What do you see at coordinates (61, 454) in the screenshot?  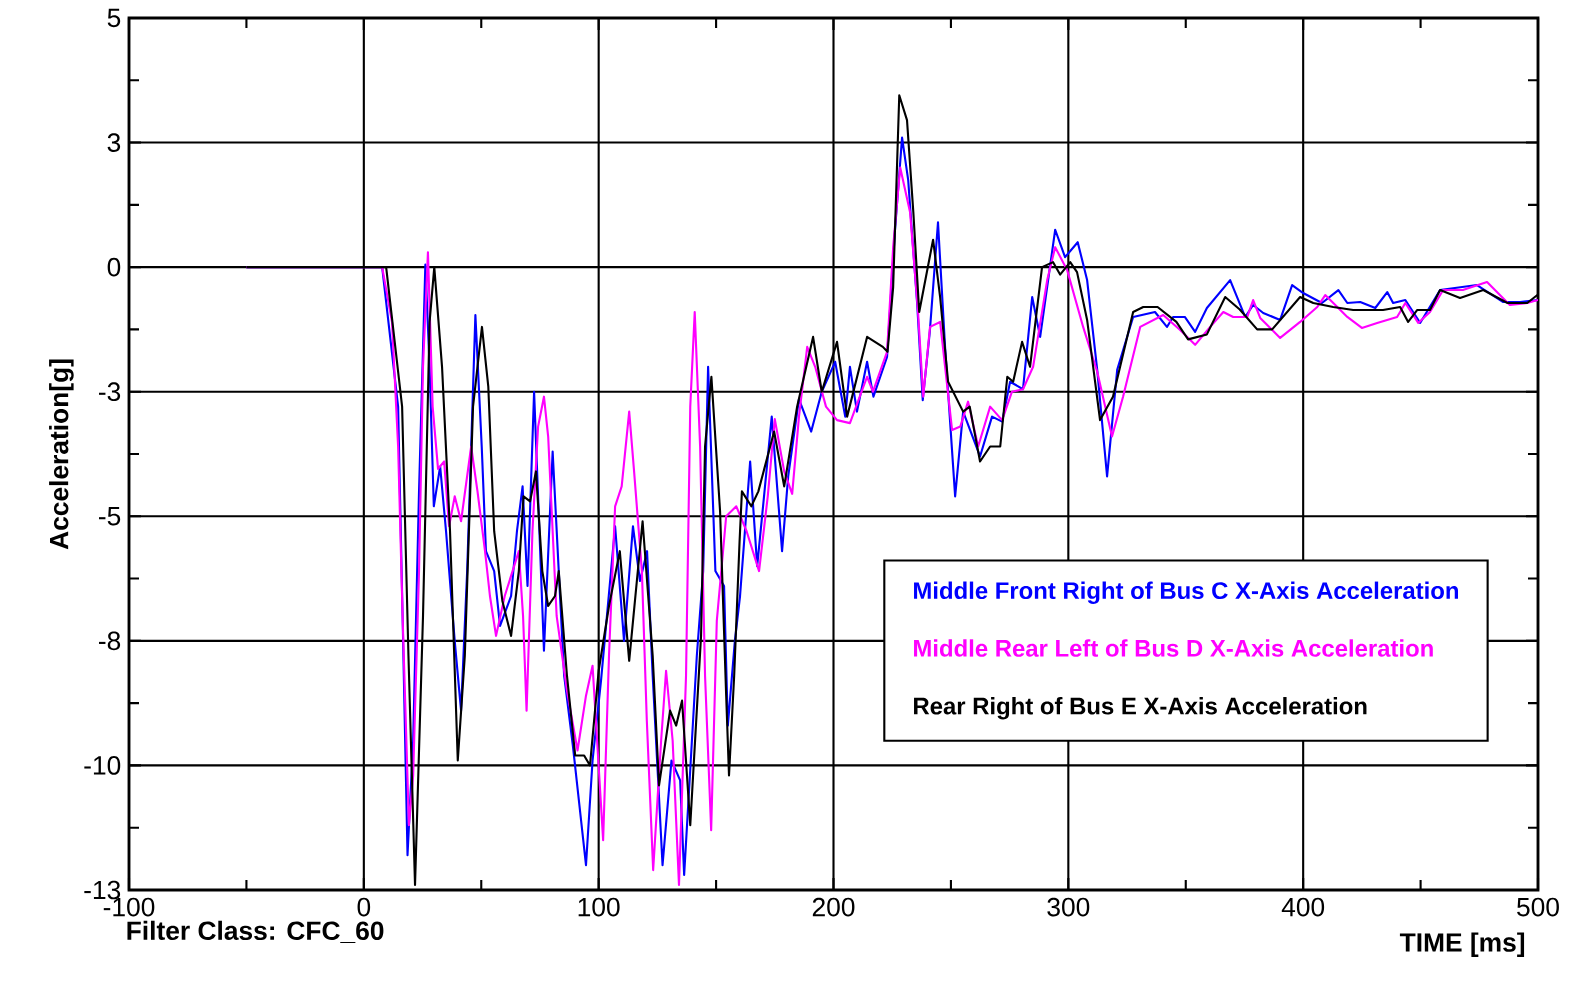 I see `y-axis-title: Acceleration[g]` at bounding box center [61, 454].